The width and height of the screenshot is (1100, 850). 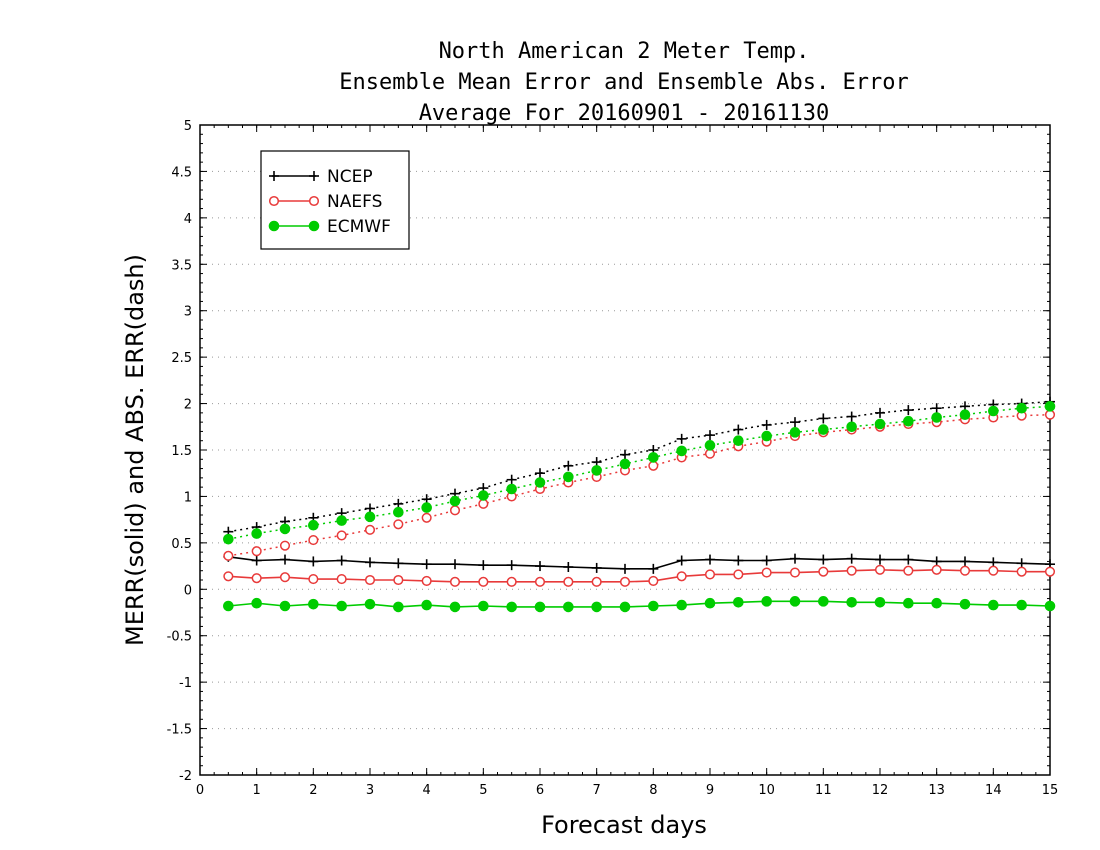 What do you see at coordinates (880, 790) in the screenshot?
I see `x-tick-label: 12` at bounding box center [880, 790].